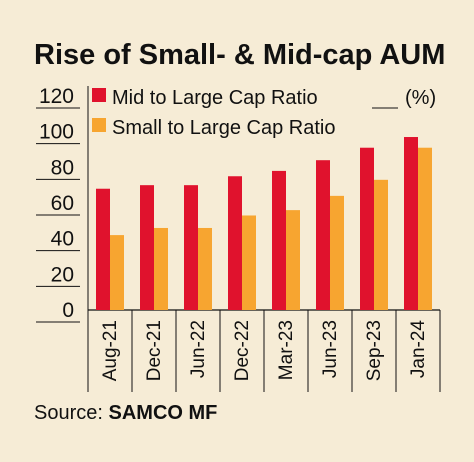 This screenshot has height=462, width=474. I want to click on y-tick-label: 100, so click(56, 132).